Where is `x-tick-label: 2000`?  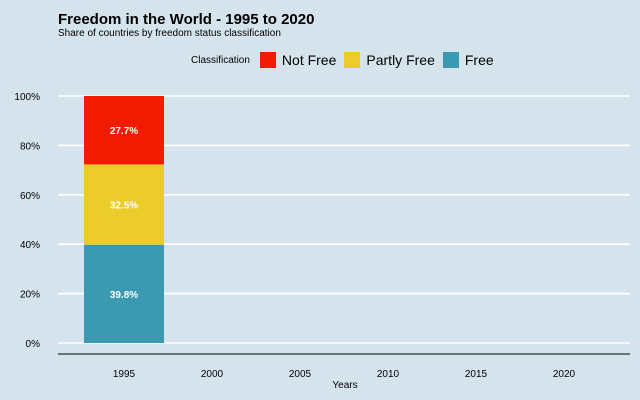
x-tick-label: 2000 is located at coordinates (212, 374).